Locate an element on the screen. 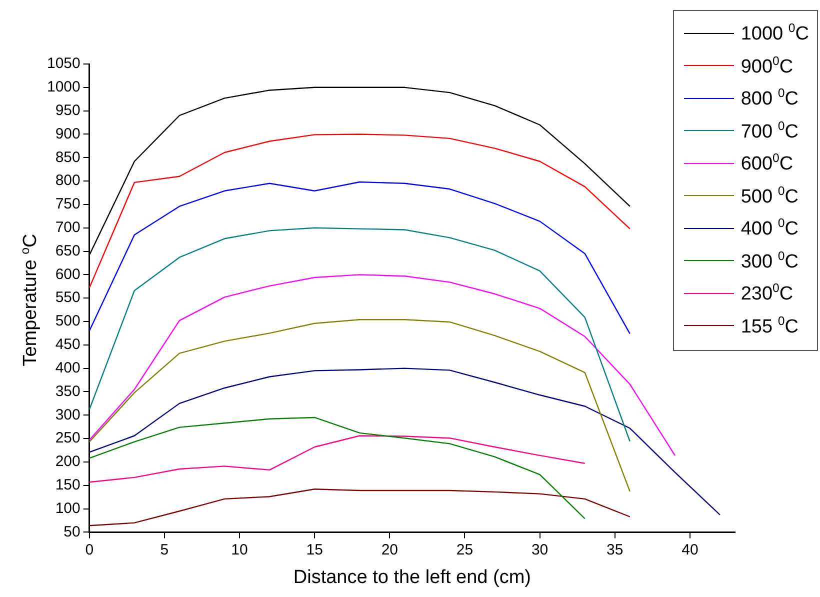 The width and height of the screenshot is (820, 597). legend-label: 400 $^{0}$C is located at coordinates (769, 228).